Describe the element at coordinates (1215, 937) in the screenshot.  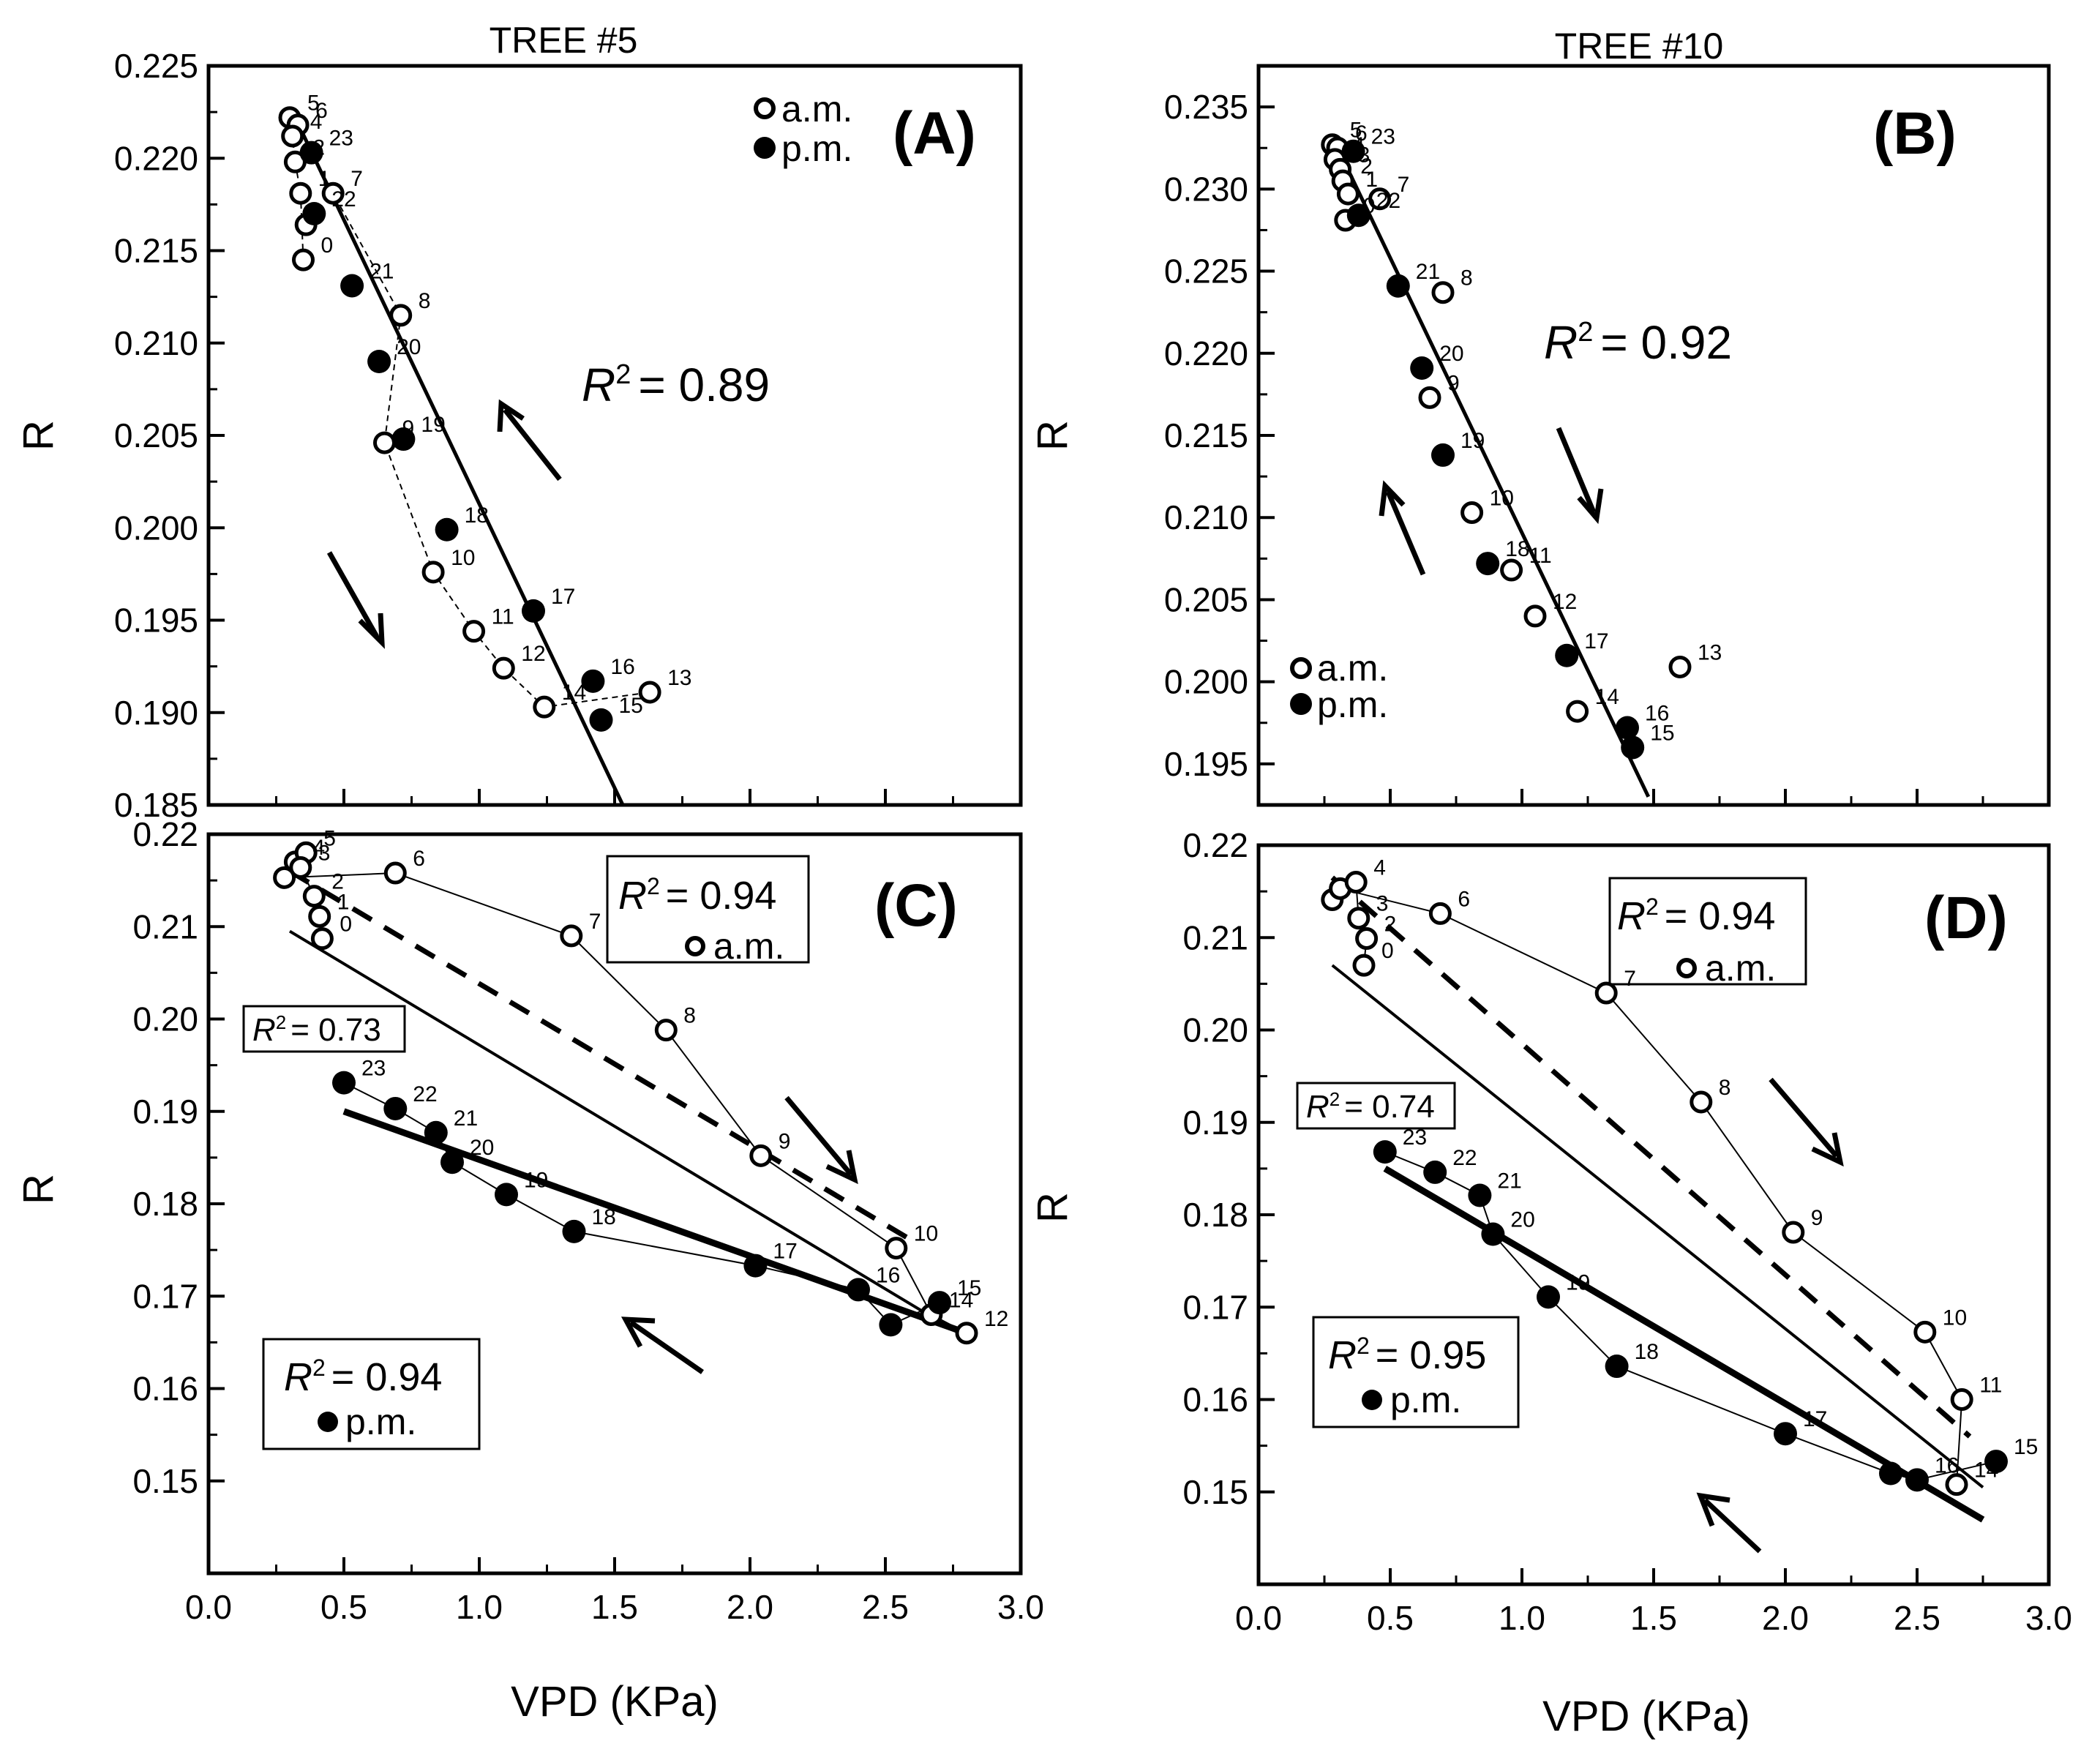
I see `y-tick-label: 0.21` at that location.